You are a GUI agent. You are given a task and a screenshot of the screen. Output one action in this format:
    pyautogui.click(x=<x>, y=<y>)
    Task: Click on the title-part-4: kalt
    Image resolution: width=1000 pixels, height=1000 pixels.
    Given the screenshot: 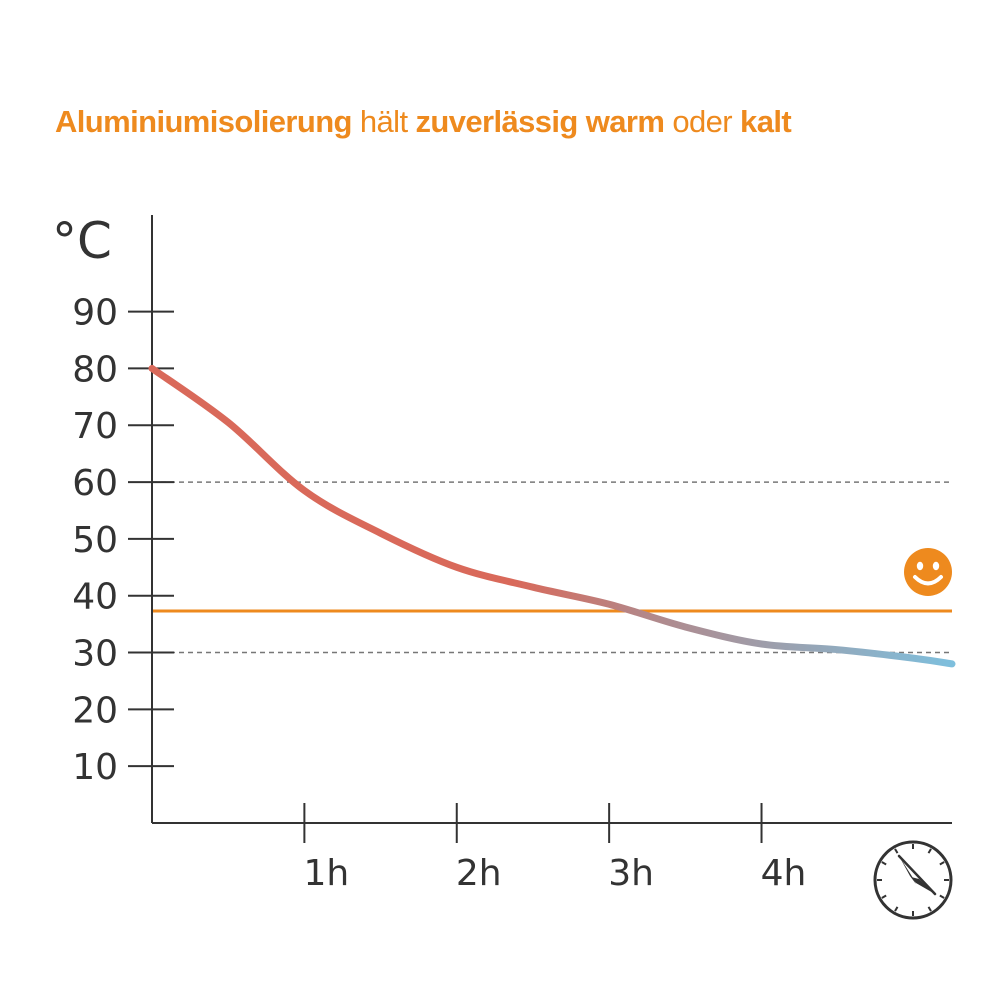 What is the action you would take?
    pyautogui.click(x=766, y=121)
    